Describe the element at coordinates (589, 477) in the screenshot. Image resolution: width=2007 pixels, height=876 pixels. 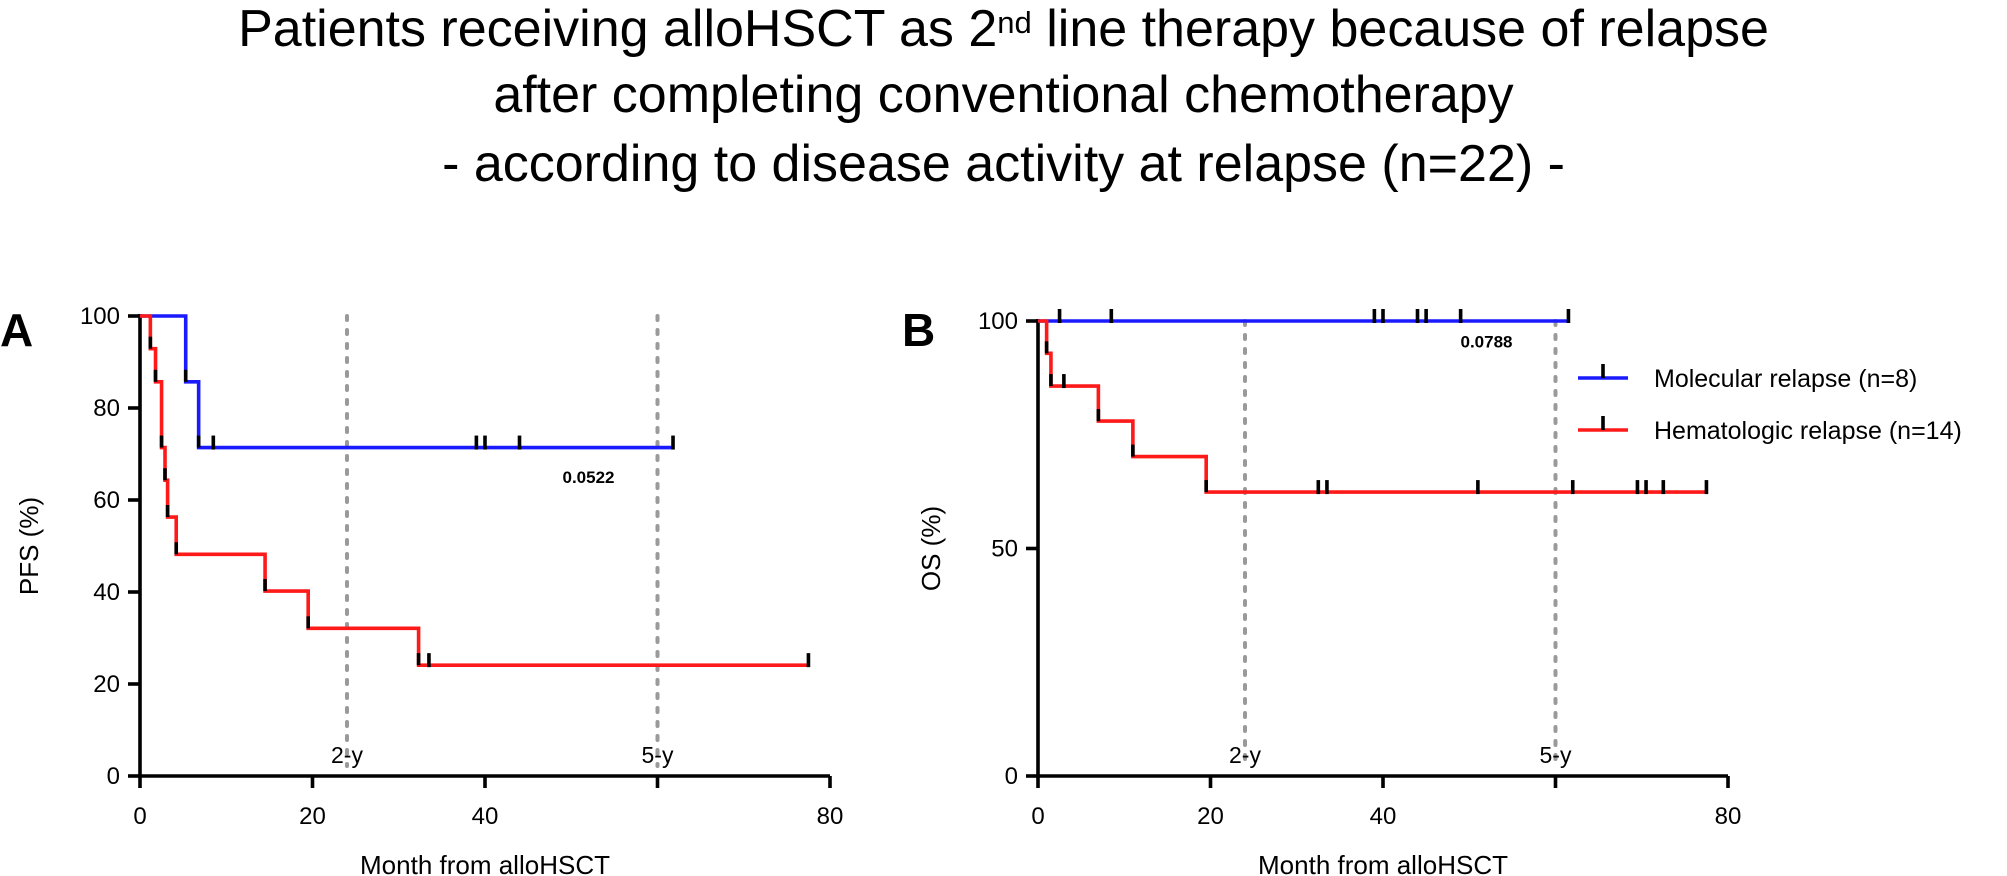
I see `p-value: 0.0522` at that location.